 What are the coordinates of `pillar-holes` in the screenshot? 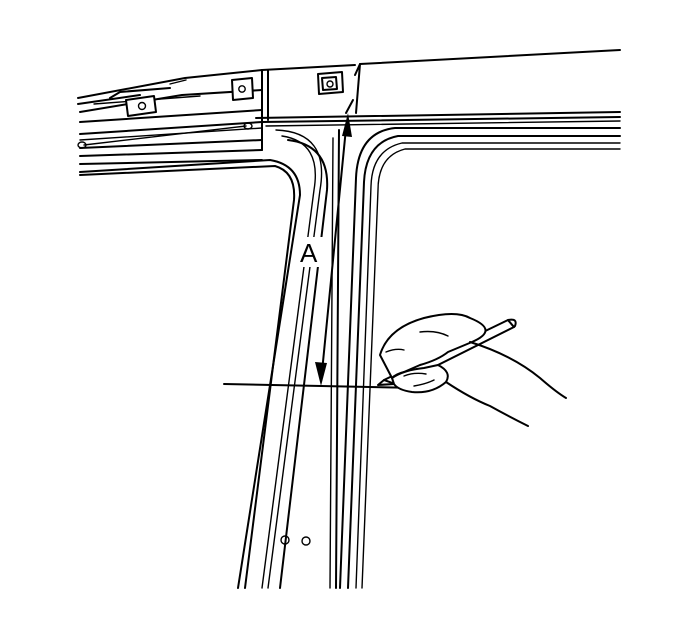 It's located at (295, 540).